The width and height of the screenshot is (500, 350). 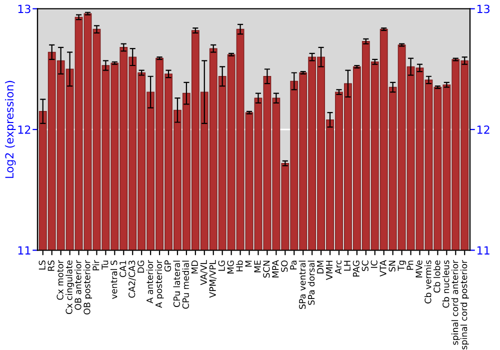 I want to click on x-tick-label: spinal cord anterior, so click(x=455, y=302).